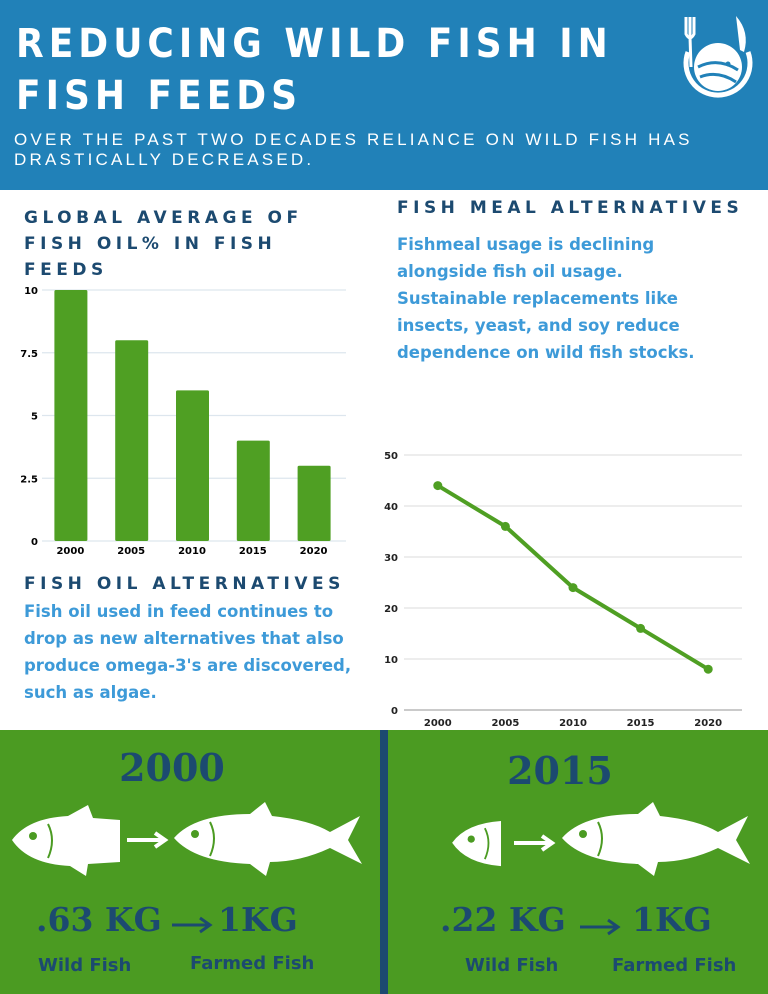  I want to click on fish-meal-alternatives-heading: FISH MEAL ALTERNATIVES, so click(570, 208).